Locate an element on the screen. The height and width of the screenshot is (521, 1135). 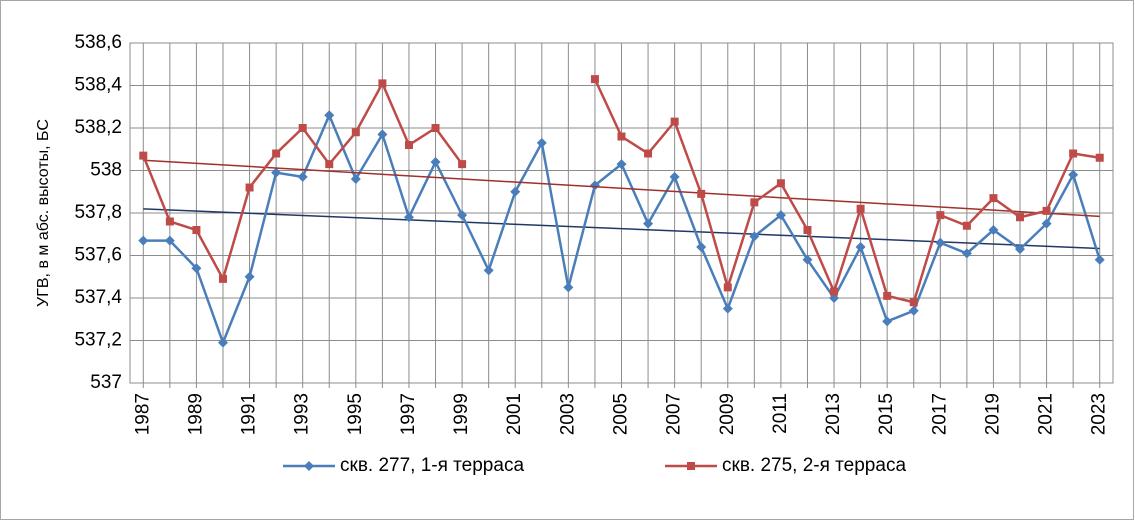
x-tick-label: 2005 is located at coordinates (621, 414).